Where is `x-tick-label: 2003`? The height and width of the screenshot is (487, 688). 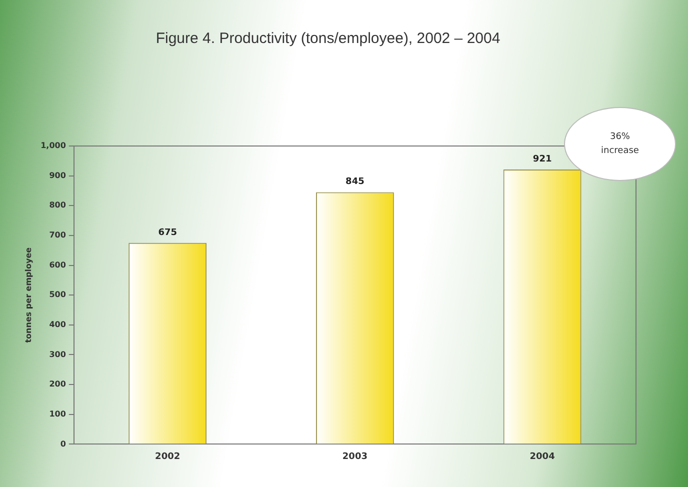 x-tick-label: 2003 is located at coordinates (355, 457).